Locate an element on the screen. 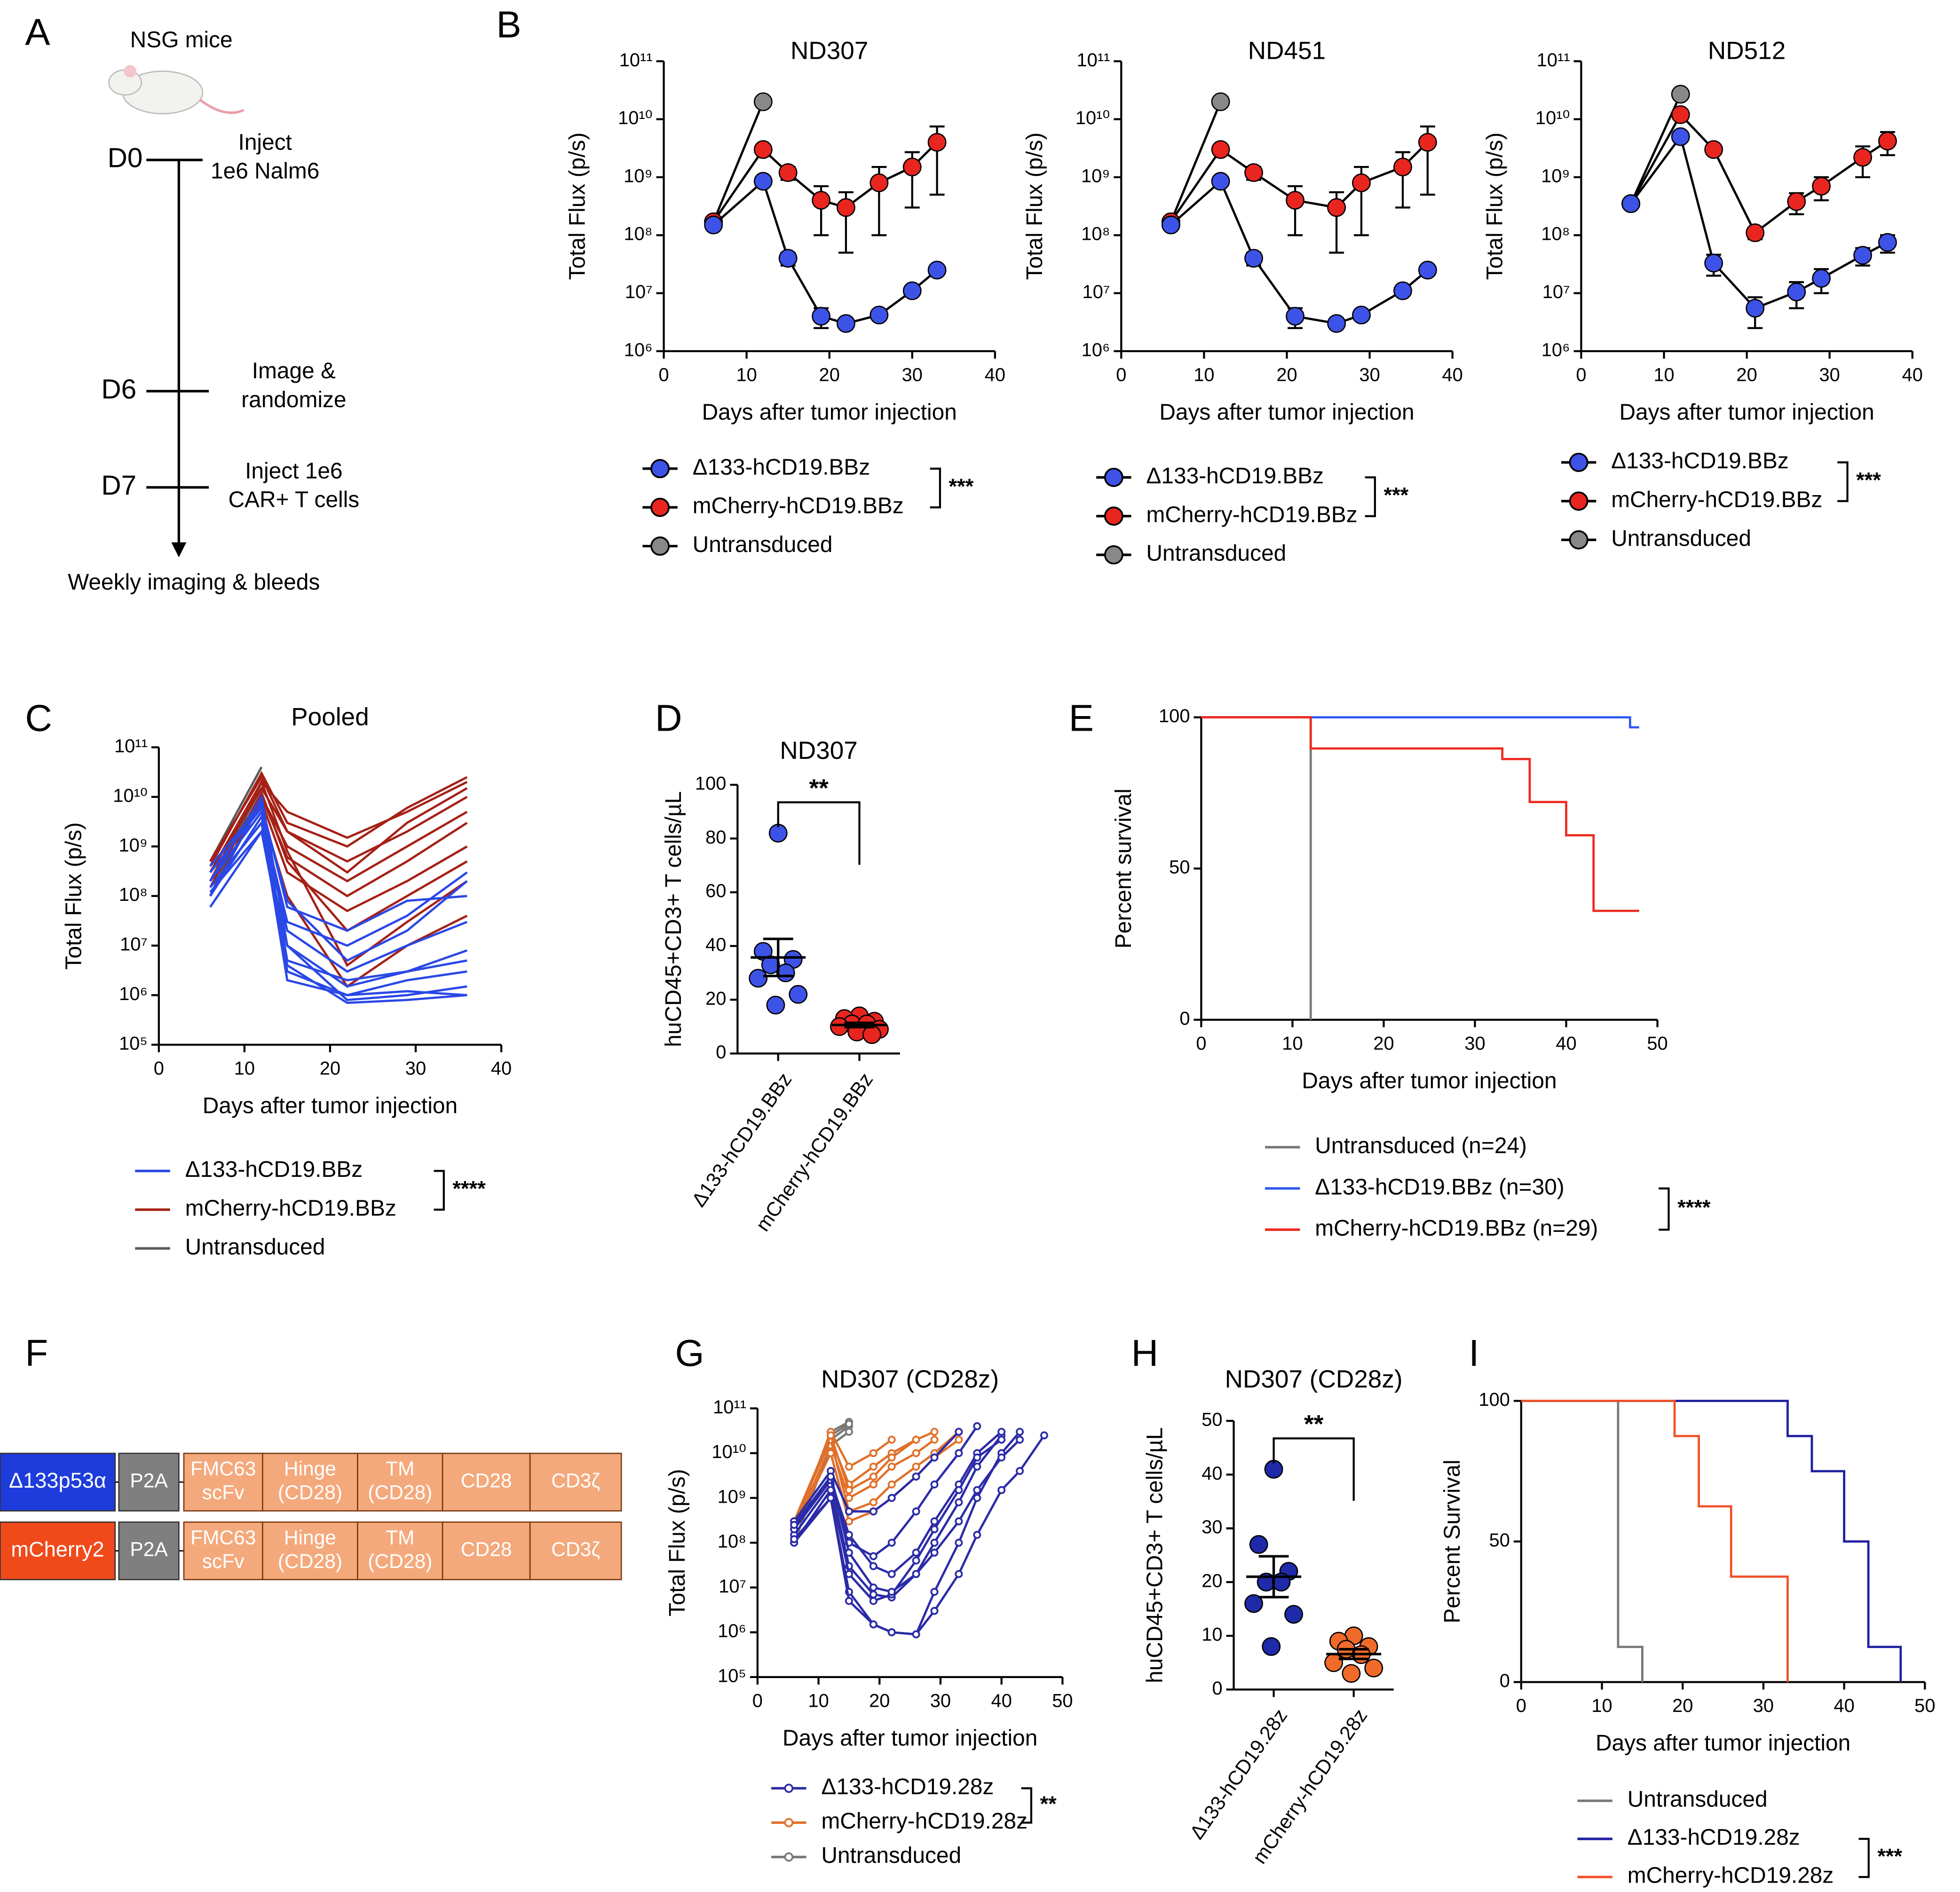 Image resolution: width=1960 pixels, height=1892 pixels. x-axis-label: Days after tumor injection is located at coordinates (1747, 412).